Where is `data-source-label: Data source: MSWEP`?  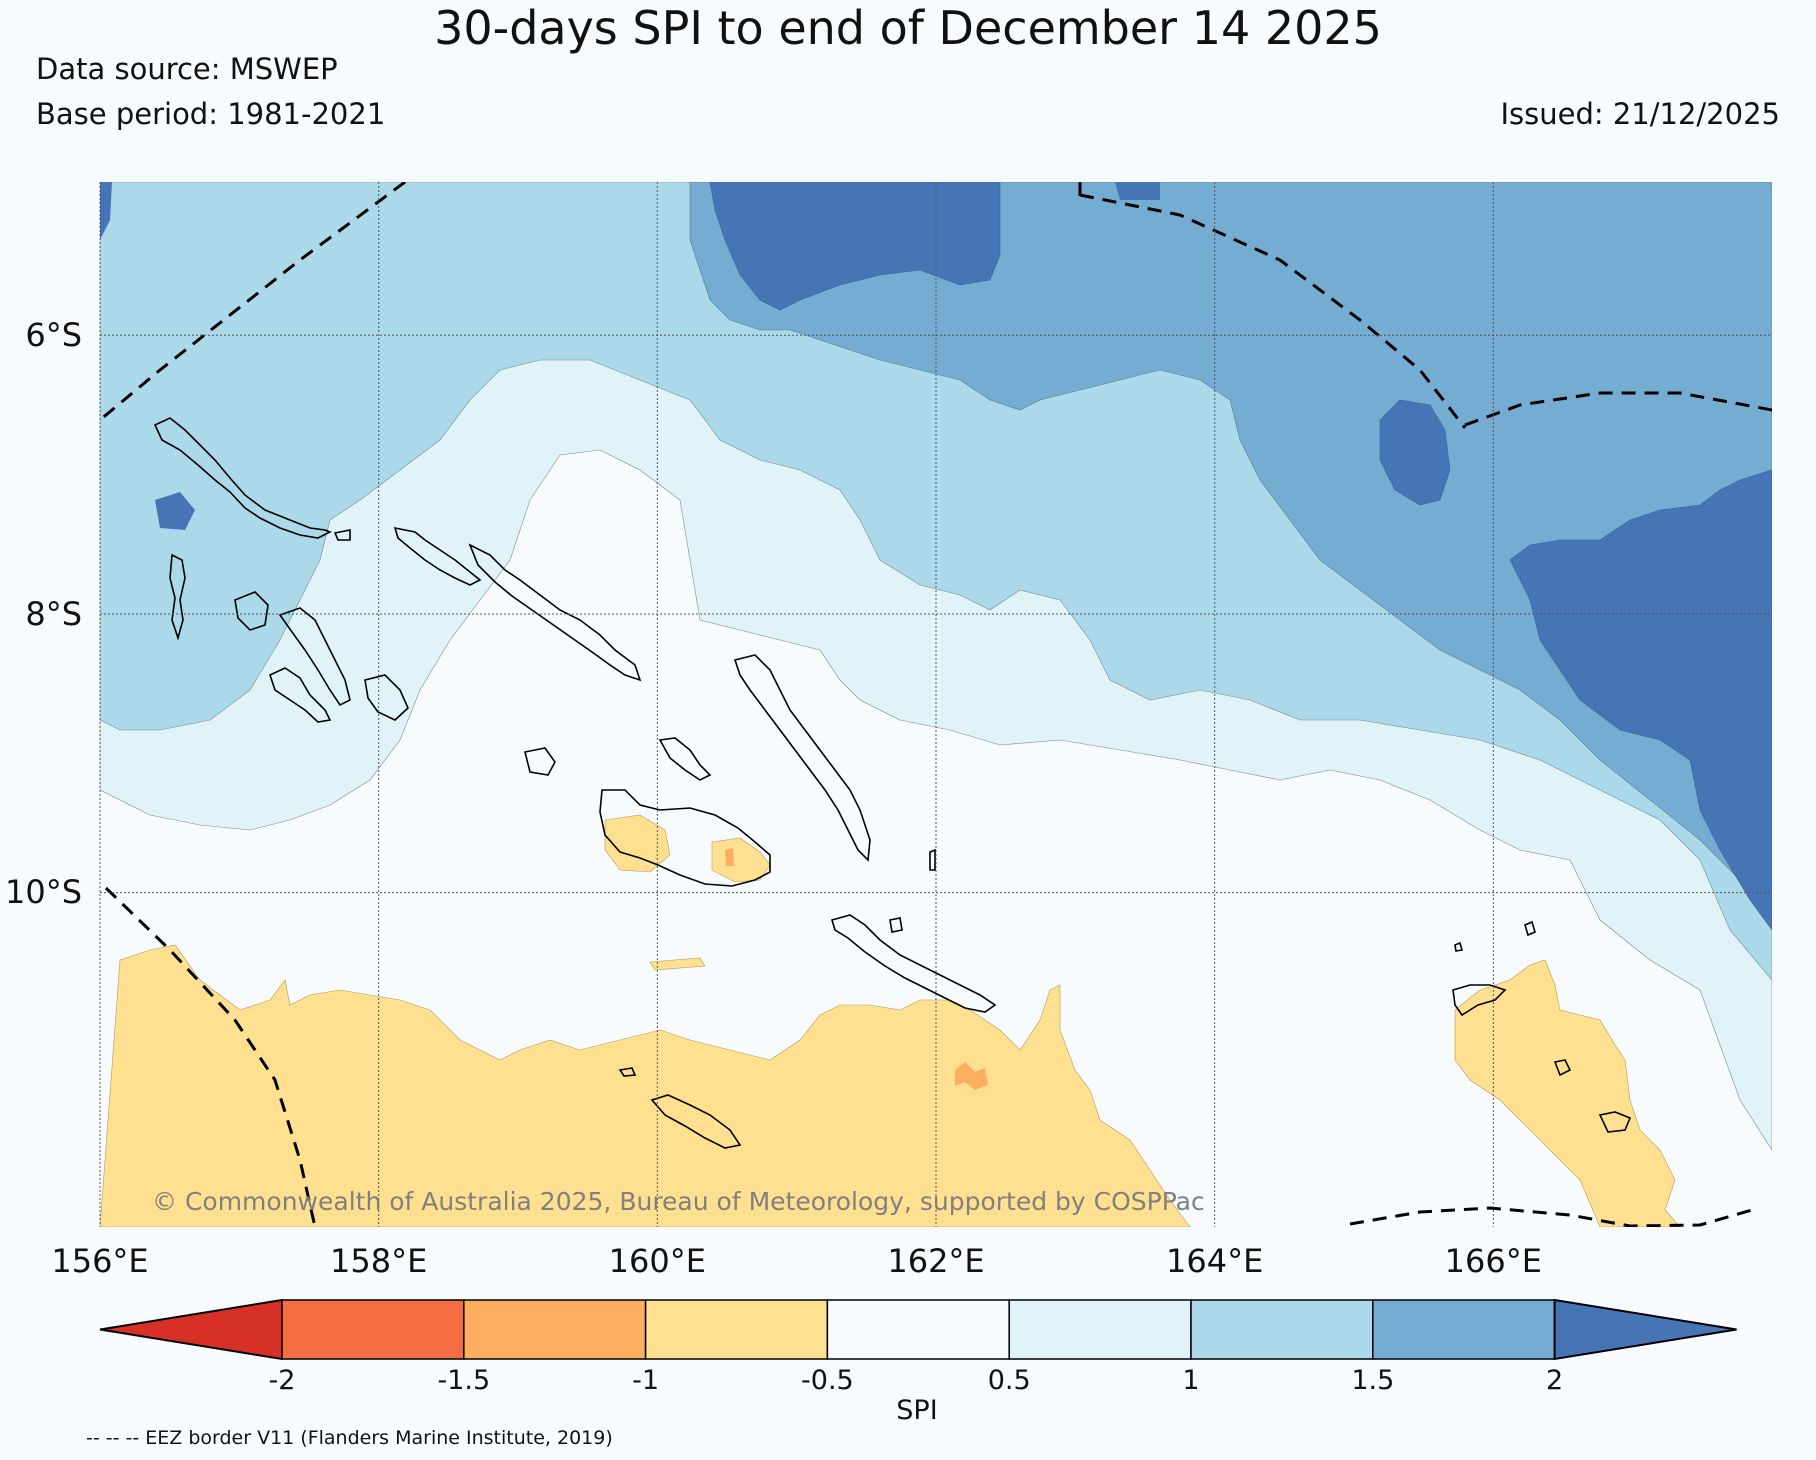 data-source-label: Data source: MSWEP is located at coordinates (187, 69).